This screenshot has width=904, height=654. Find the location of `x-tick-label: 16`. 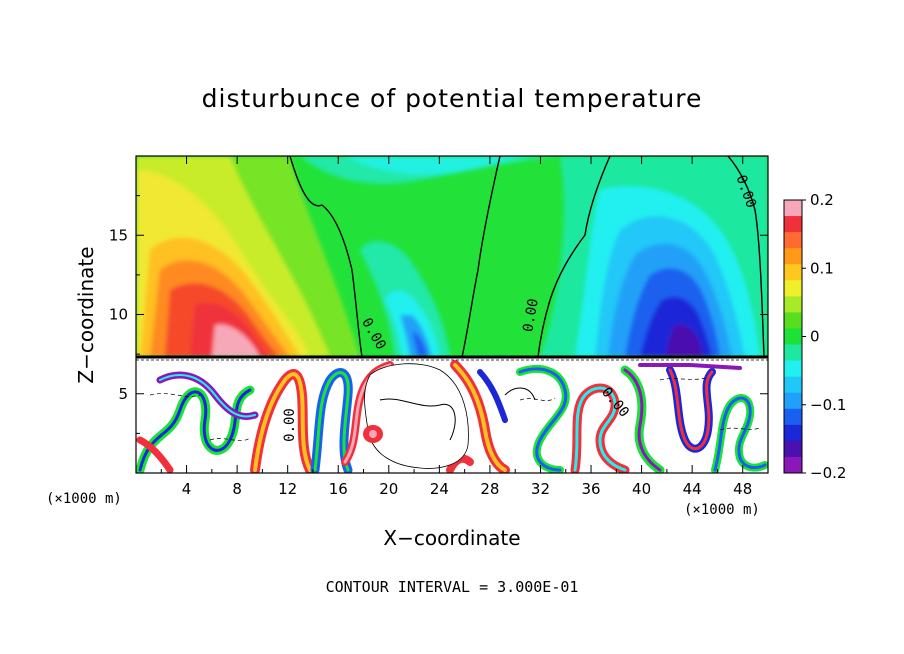

x-tick-label: 16 is located at coordinates (338, 489).